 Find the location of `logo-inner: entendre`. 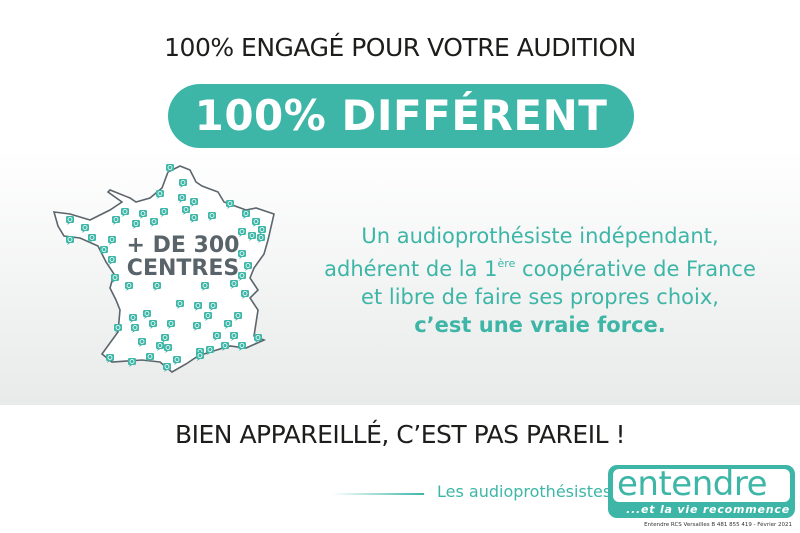

logo-inner: entendre is located at coordinates (701, 484).